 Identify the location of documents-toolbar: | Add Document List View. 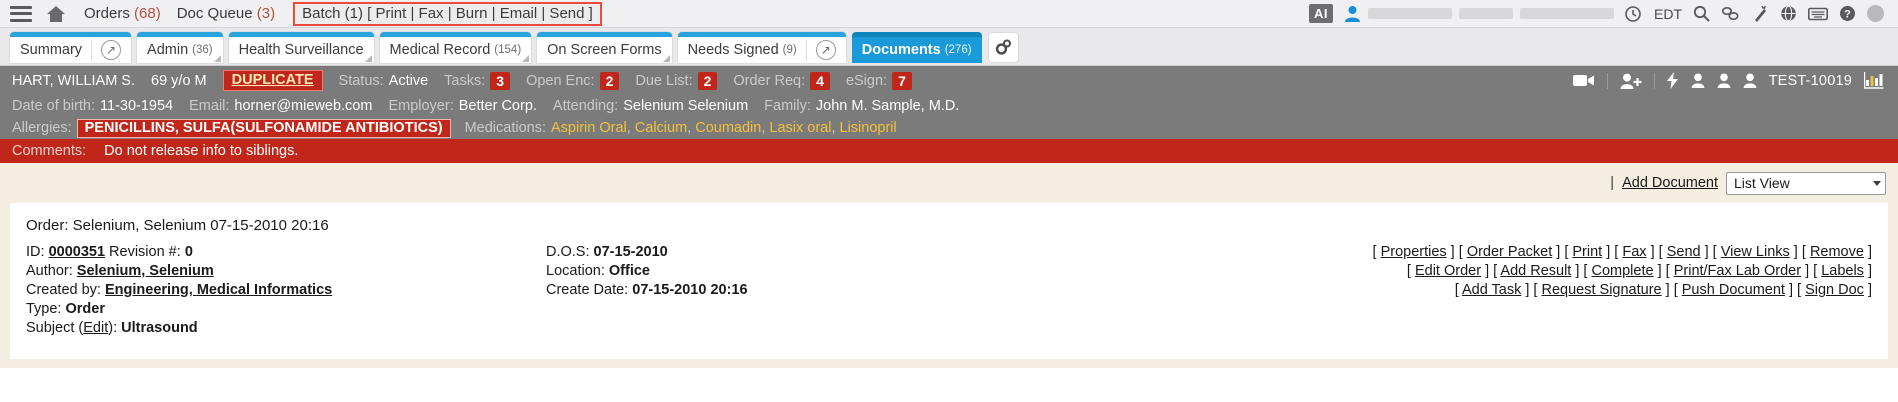
(949, 183).